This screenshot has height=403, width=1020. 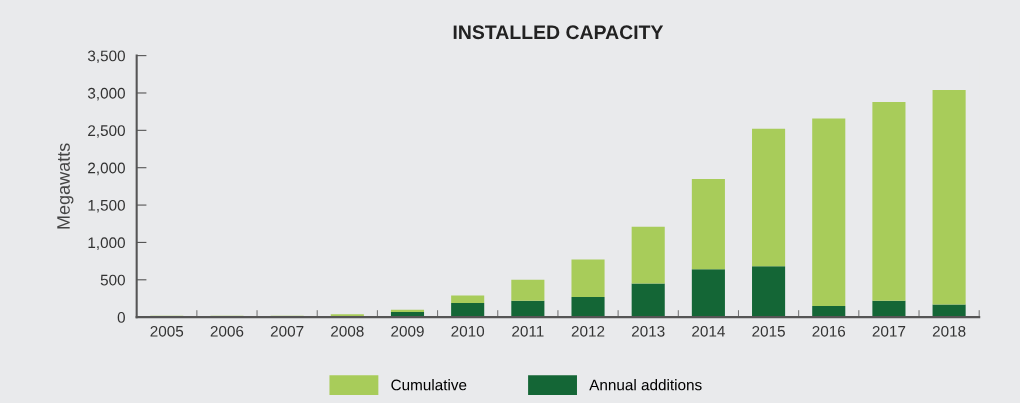 I want to click on y-tick-label: 2,500, so click(x=106, y=131).